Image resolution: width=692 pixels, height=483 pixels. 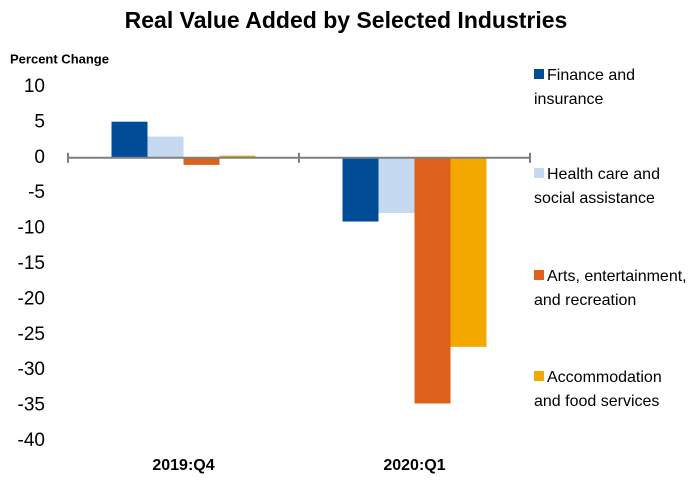 I want to click on y-tick-label: -5, so click(x=36, y=192).